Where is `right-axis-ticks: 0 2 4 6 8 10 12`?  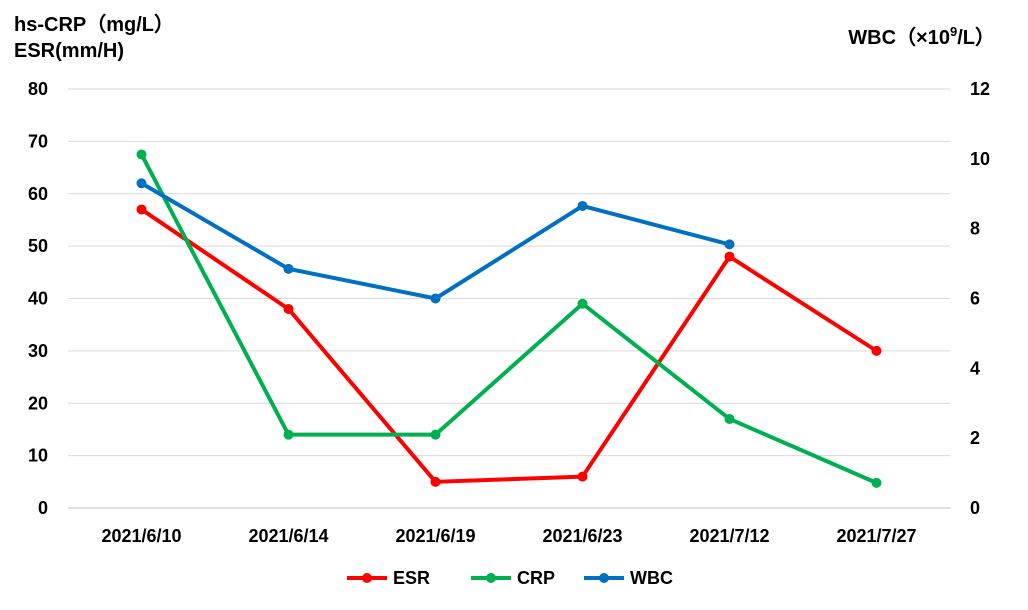
right-axis-ticks: 0 2 4 6 8 10 12 is located at coordinates (980, 298).